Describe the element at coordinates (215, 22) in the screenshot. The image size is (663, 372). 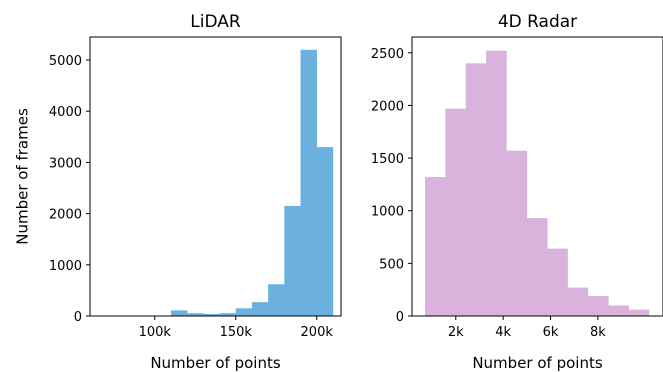
I see `lidar-chart-title: LiDAR` at that location.